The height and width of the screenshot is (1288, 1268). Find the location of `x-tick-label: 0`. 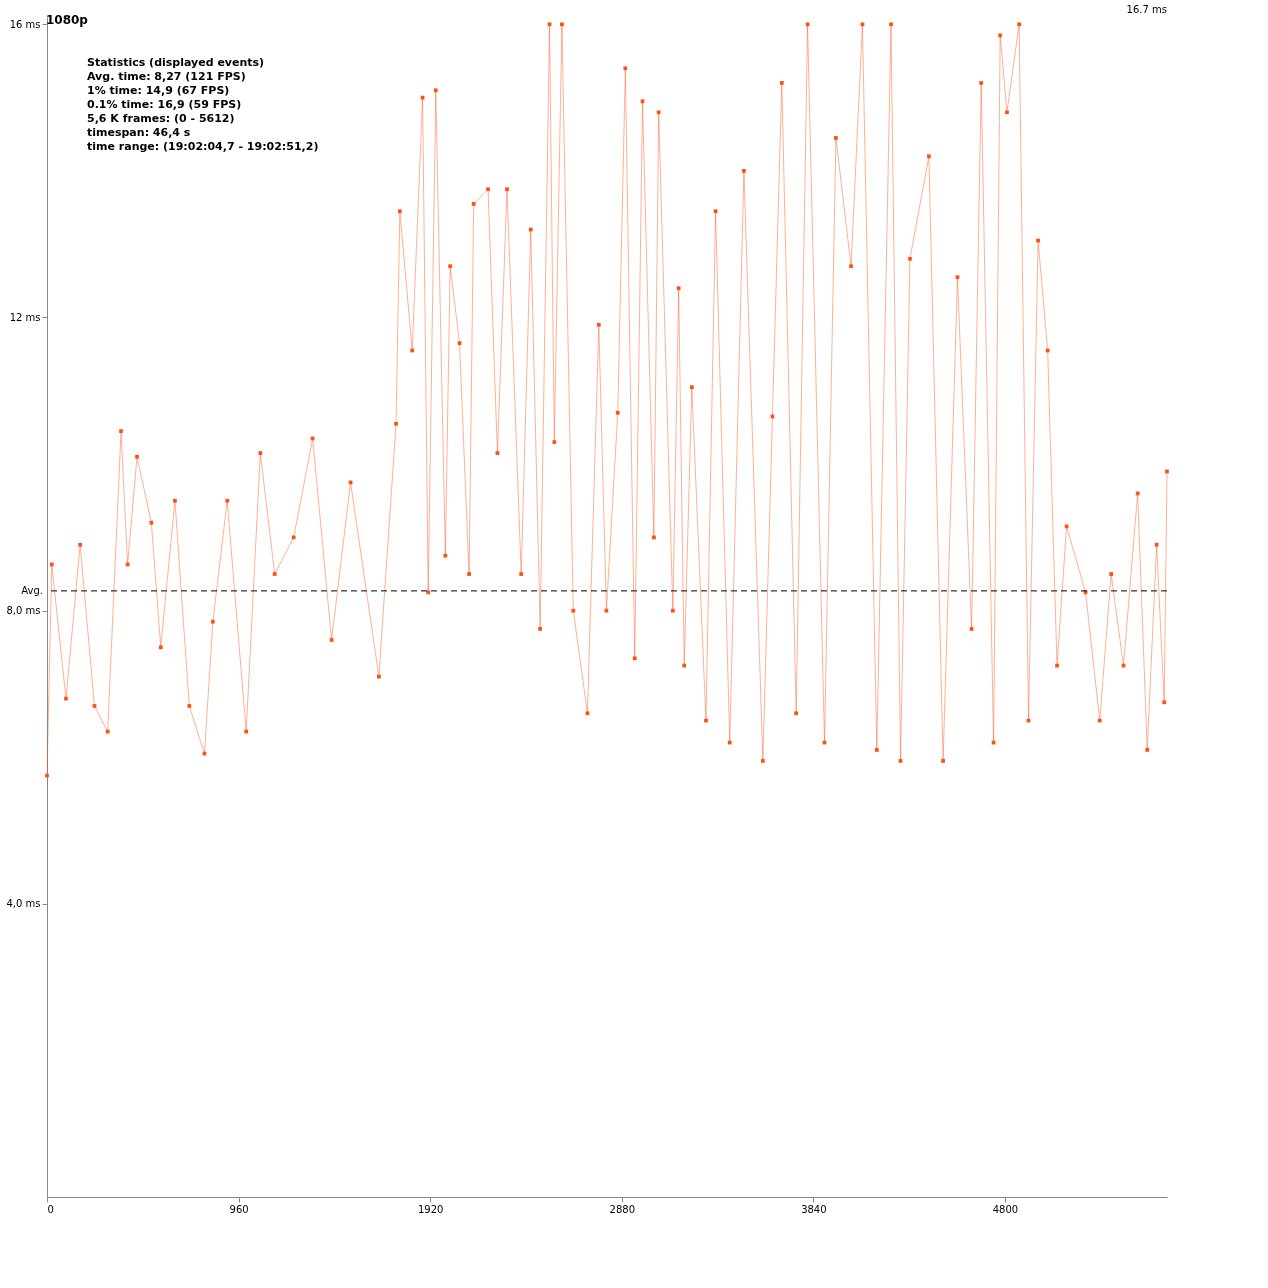

x-tick-label: 0 is located at coordinates (50, 1209).